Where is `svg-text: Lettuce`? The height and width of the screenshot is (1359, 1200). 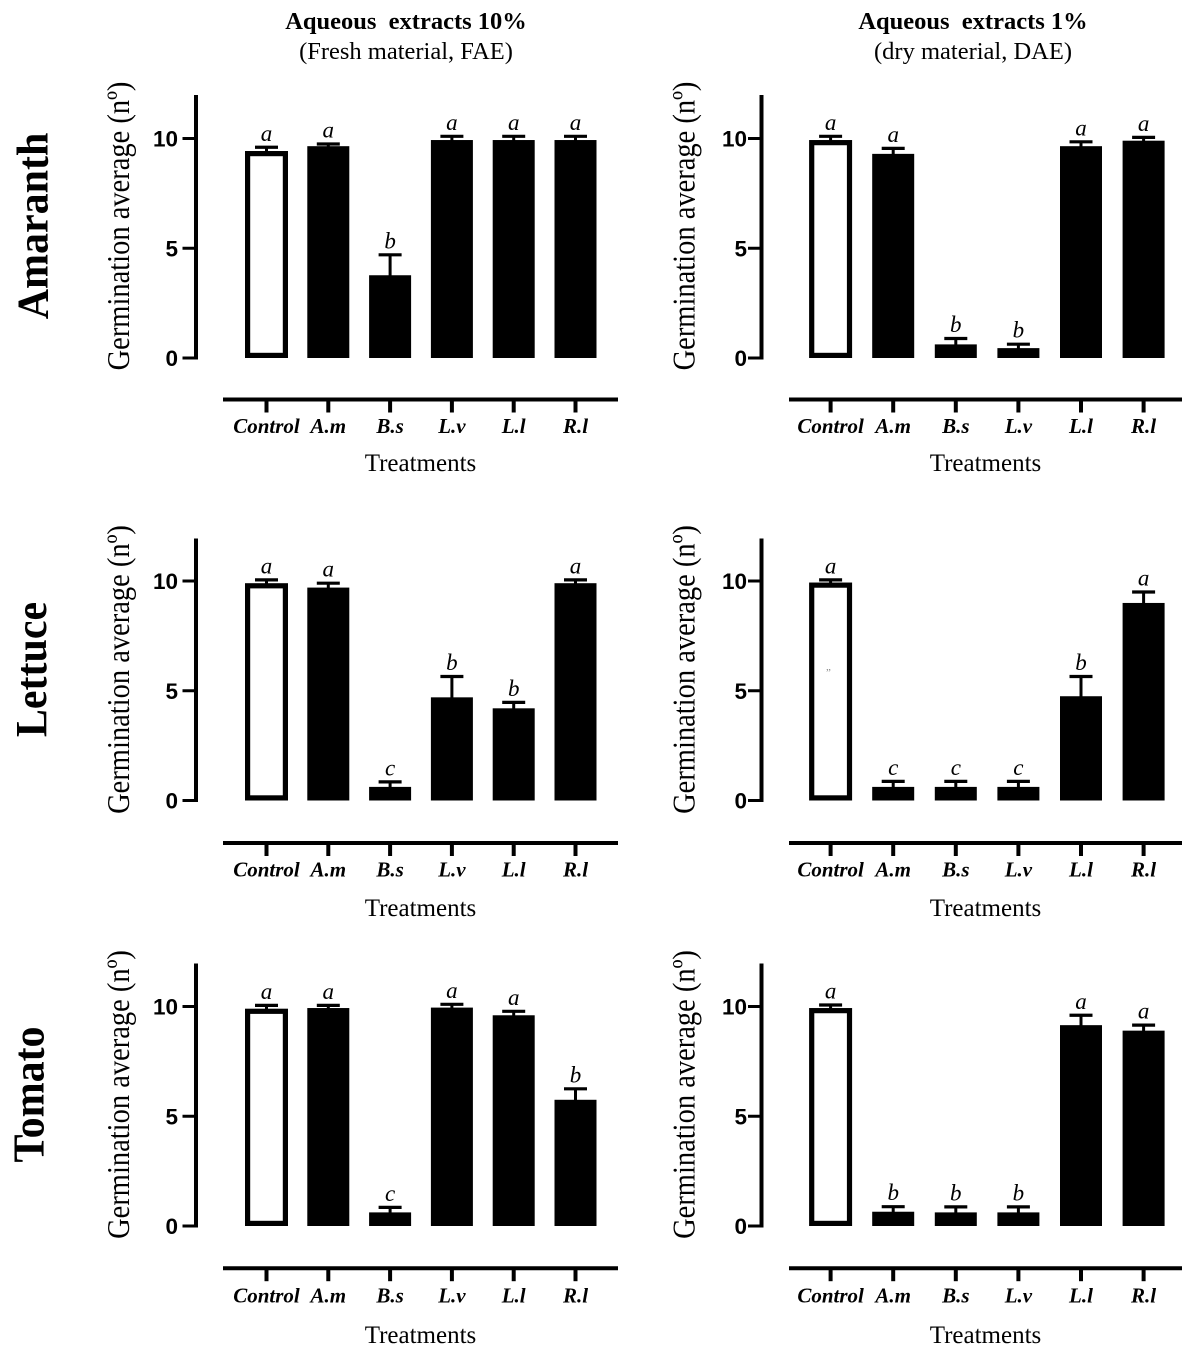
svg-text: Lettuce is located at coordinates (31, 669).